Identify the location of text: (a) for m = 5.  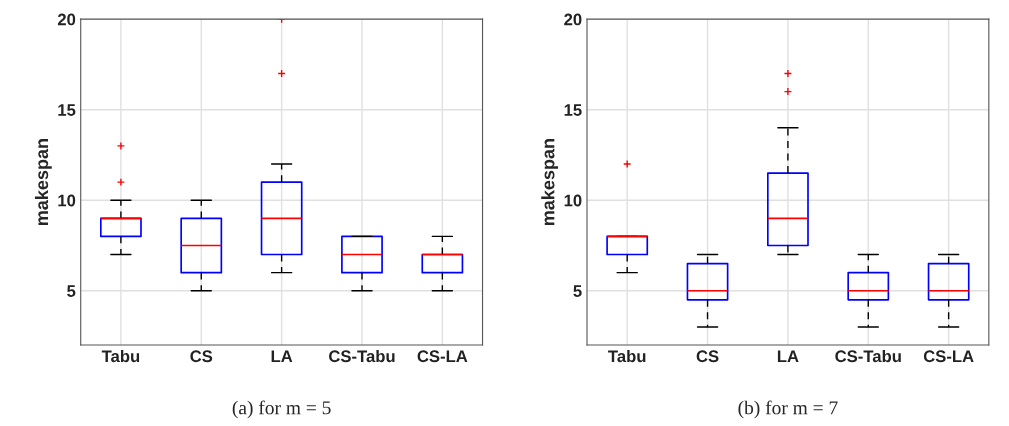
(281, 409).